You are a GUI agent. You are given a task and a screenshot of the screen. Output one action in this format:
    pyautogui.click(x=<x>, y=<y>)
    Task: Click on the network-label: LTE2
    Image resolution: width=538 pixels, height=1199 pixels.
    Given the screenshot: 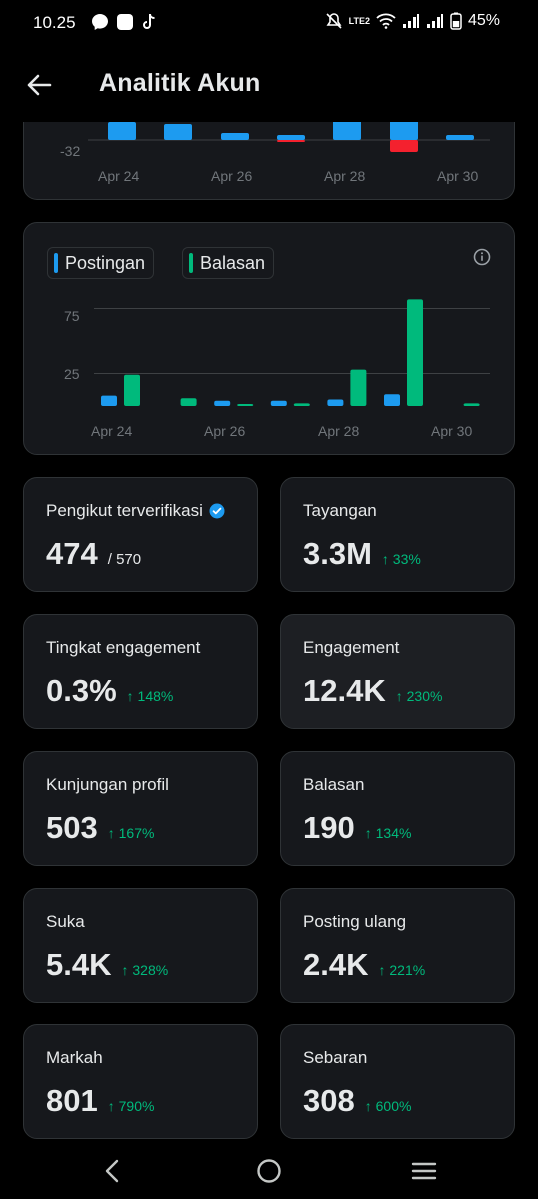 What is the action you would take?
    pyautogui.click(x=359, y=20)
    